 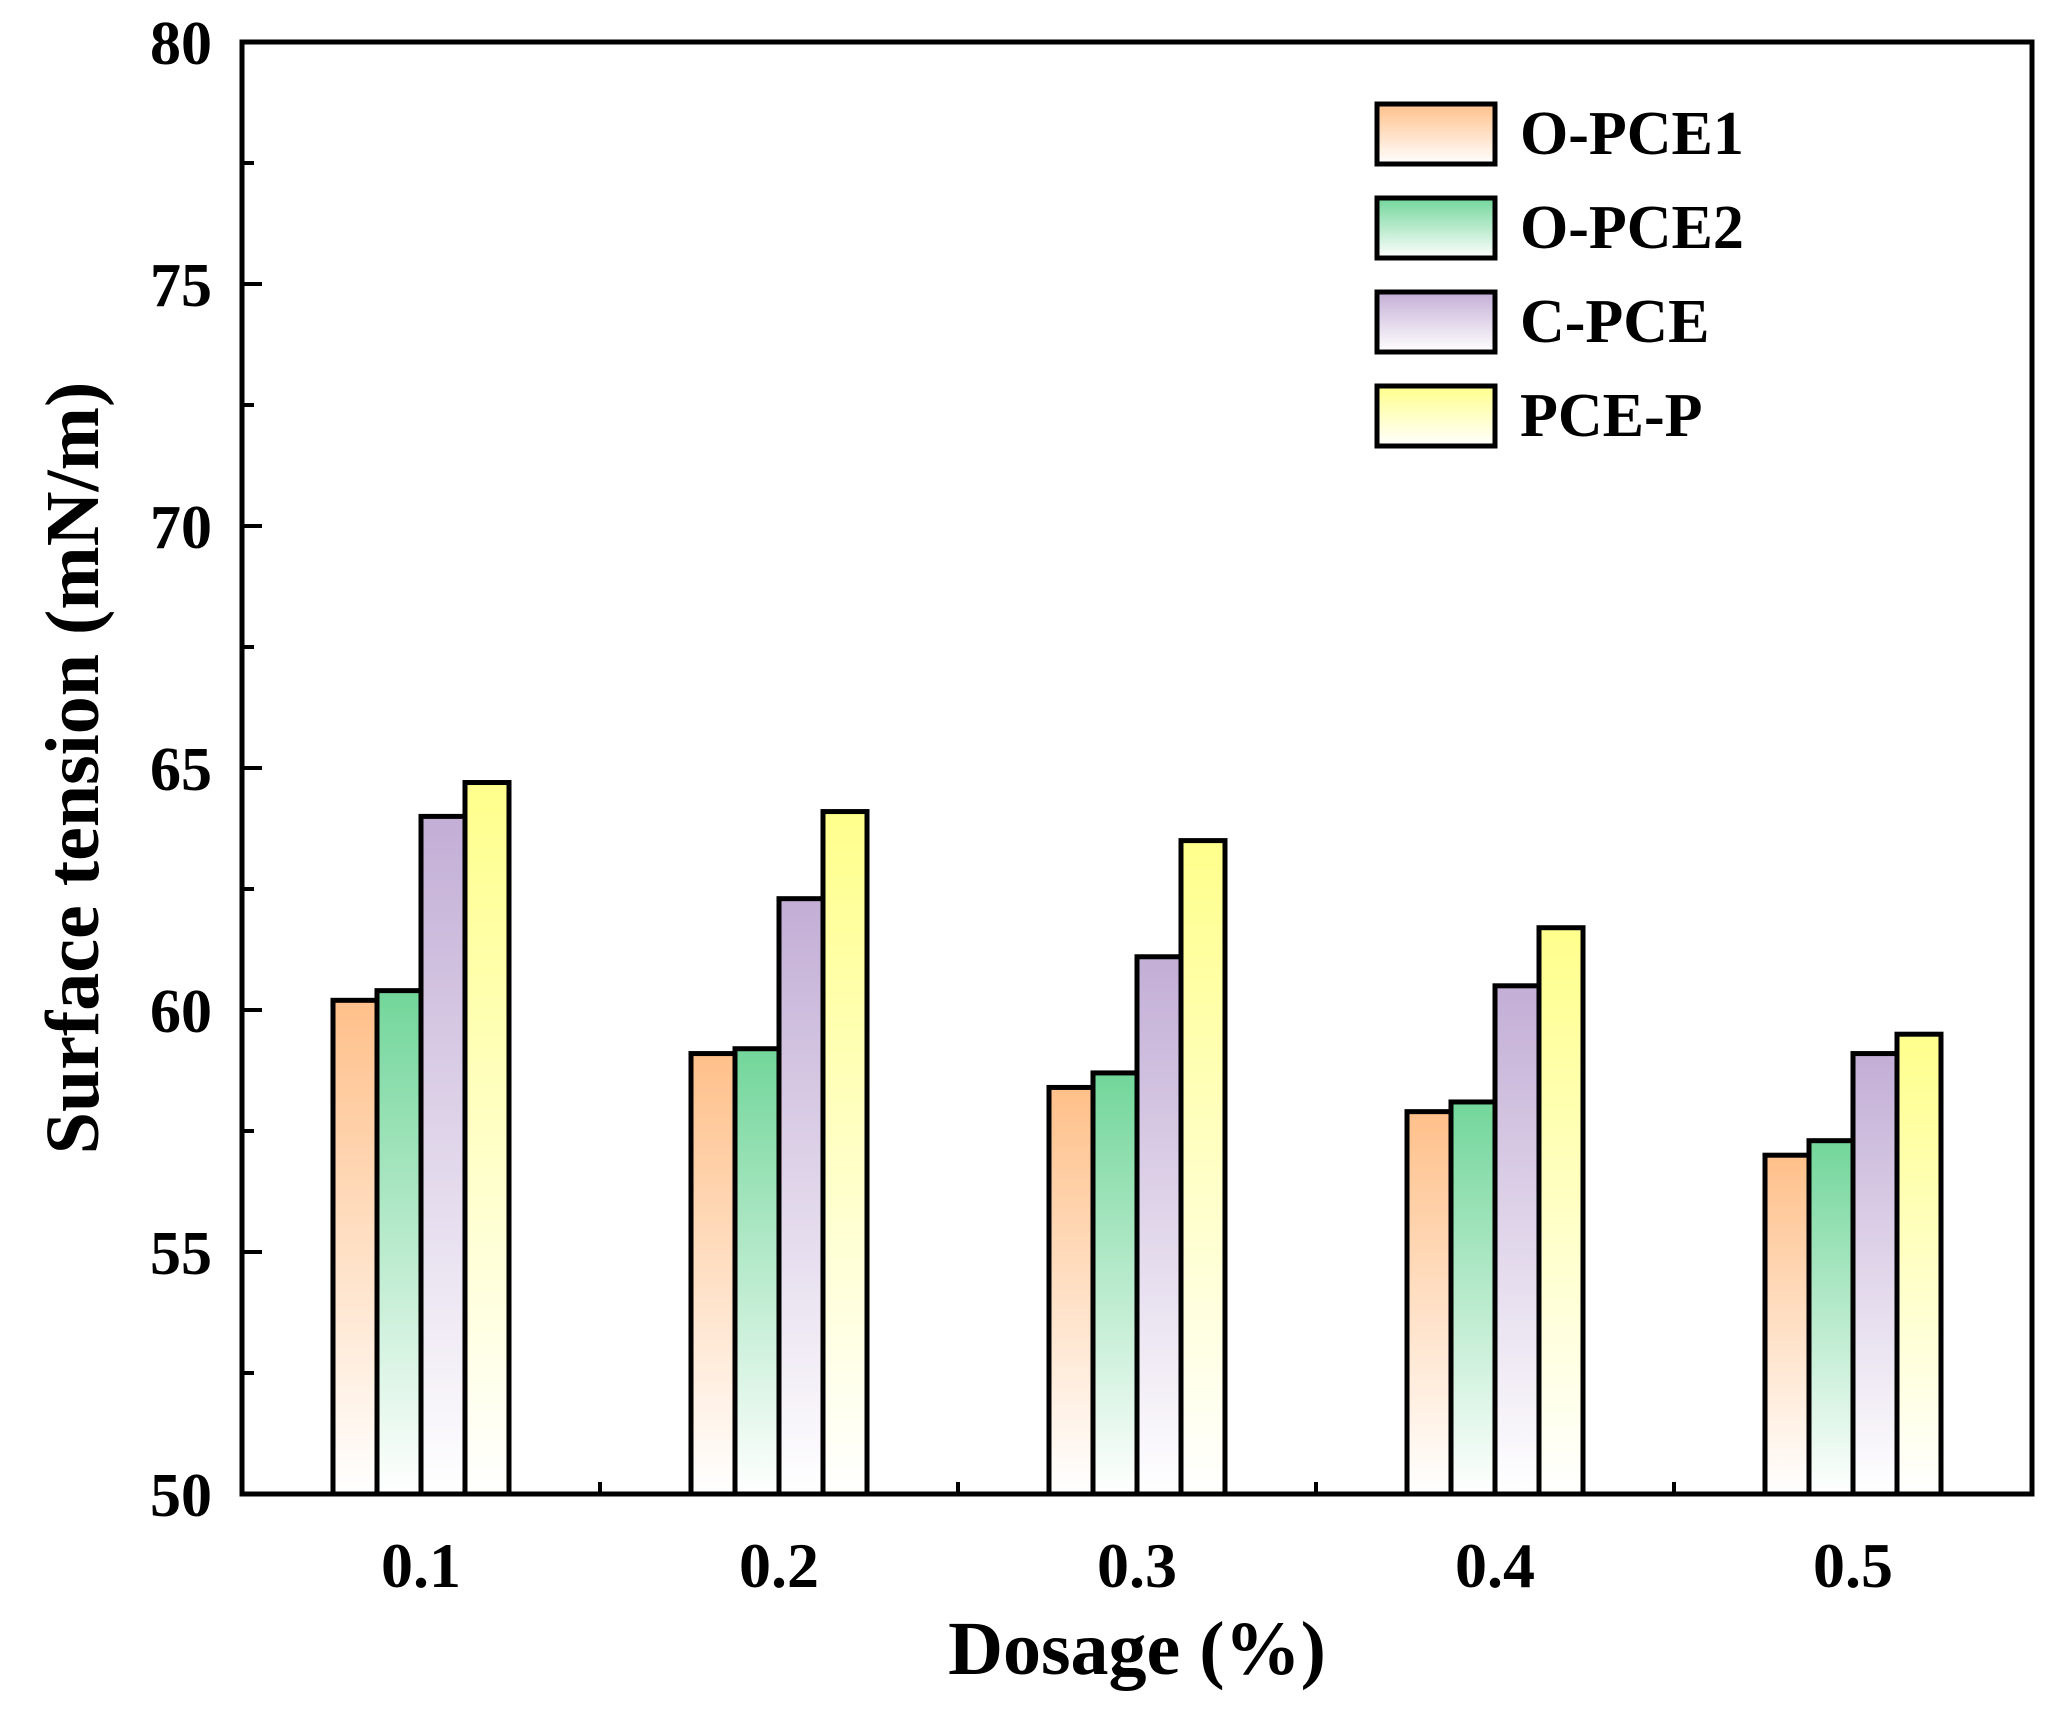 I want to click on legend-item-c-pce: C-PCE, so click(x=1541, y=322).